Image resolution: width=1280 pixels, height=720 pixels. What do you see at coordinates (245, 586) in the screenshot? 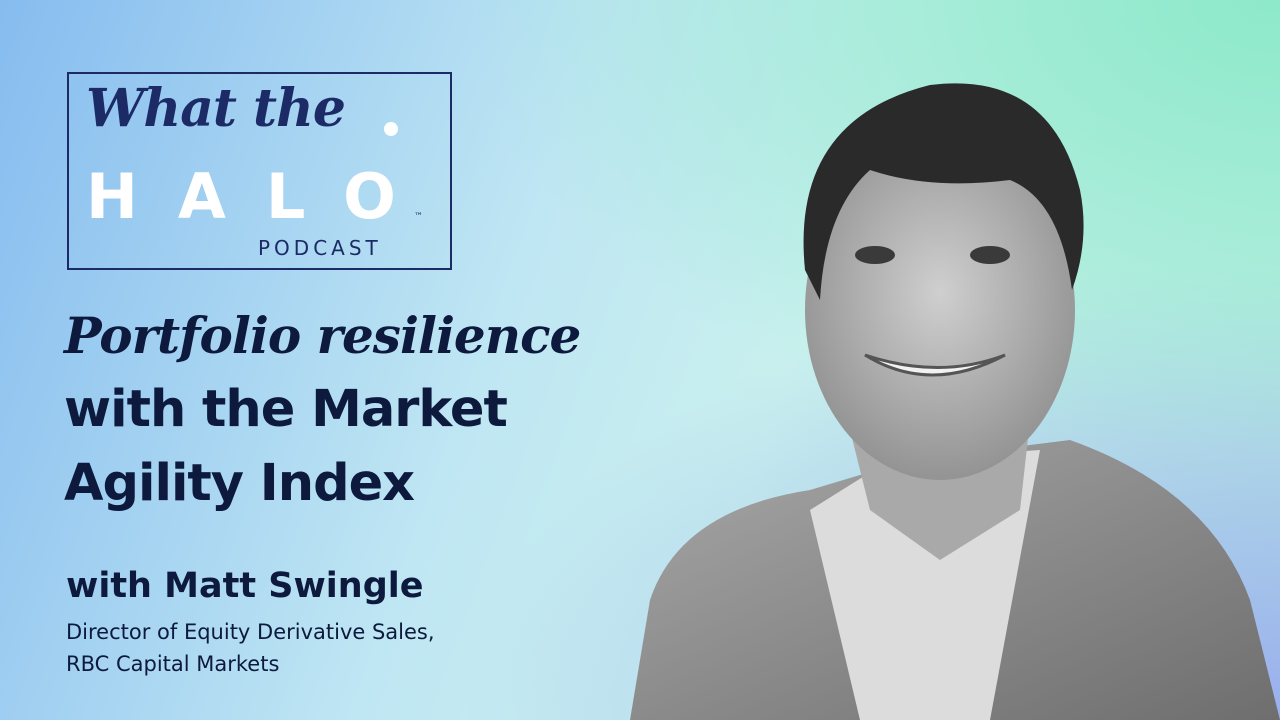
I see `guest-name: with Matt Swingle` at bounding box center [245, 586].